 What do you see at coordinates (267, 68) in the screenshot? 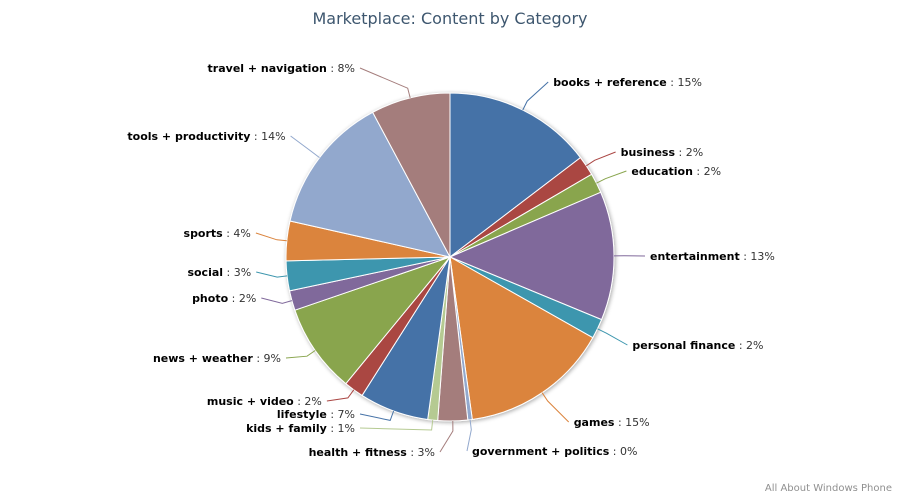
I see `slice-label-name: travel + navigation` at bounding box center [267, 68].